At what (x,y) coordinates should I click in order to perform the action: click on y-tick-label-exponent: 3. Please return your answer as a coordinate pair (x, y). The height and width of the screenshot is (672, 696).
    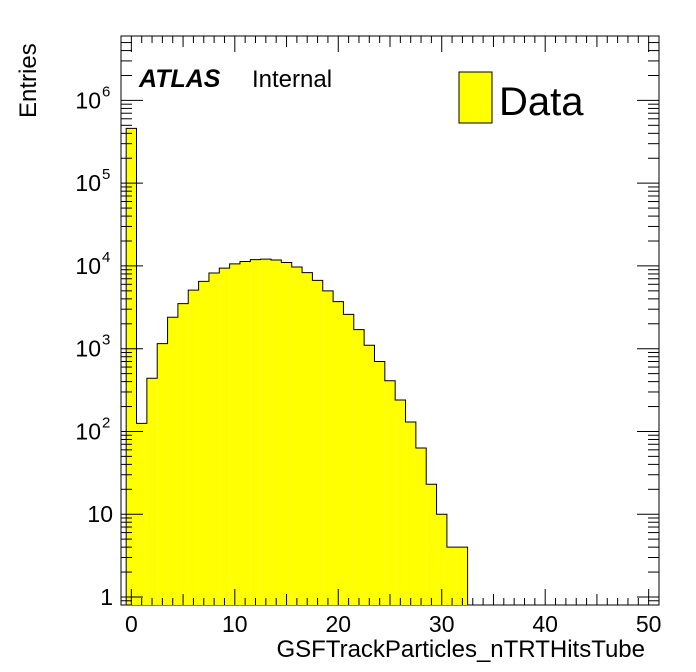
    Looking at the image, I should click on (106, 340).